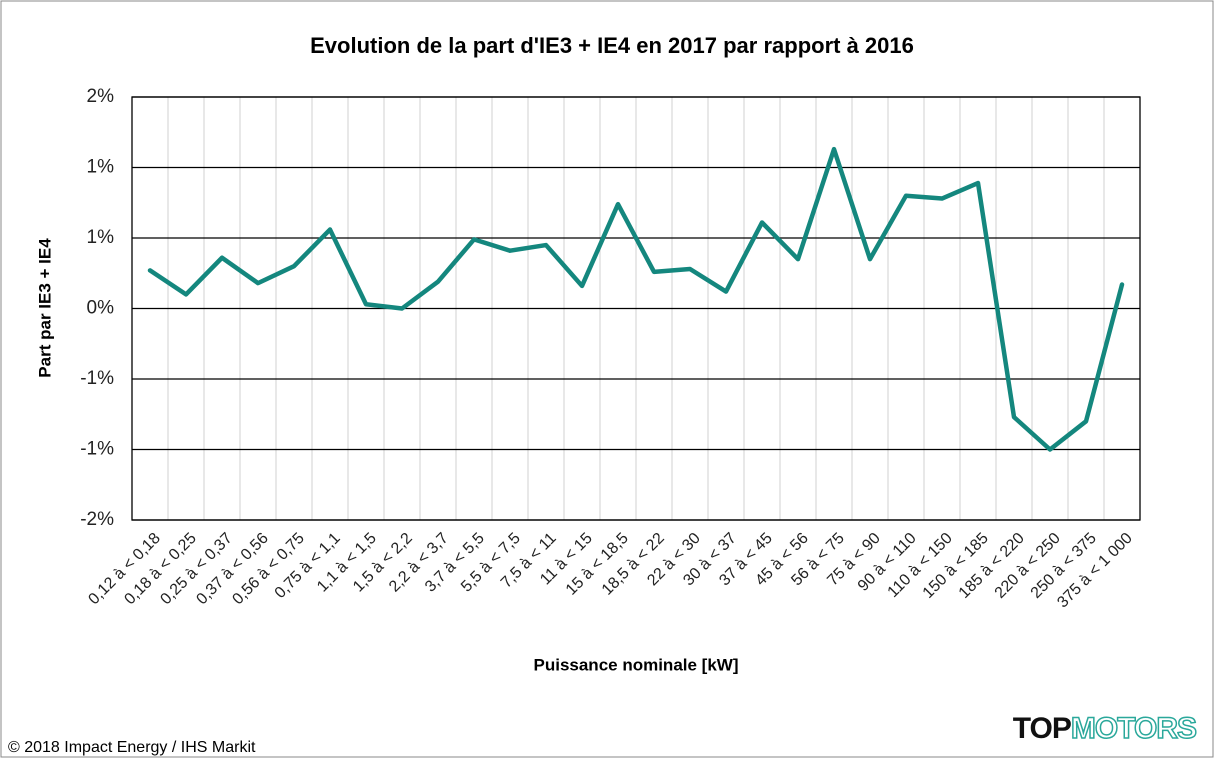 The height and width of the screenshot is (758, 1214). I want to click on x-axis-title: Puissance nominale [kW], so click(636, 664).